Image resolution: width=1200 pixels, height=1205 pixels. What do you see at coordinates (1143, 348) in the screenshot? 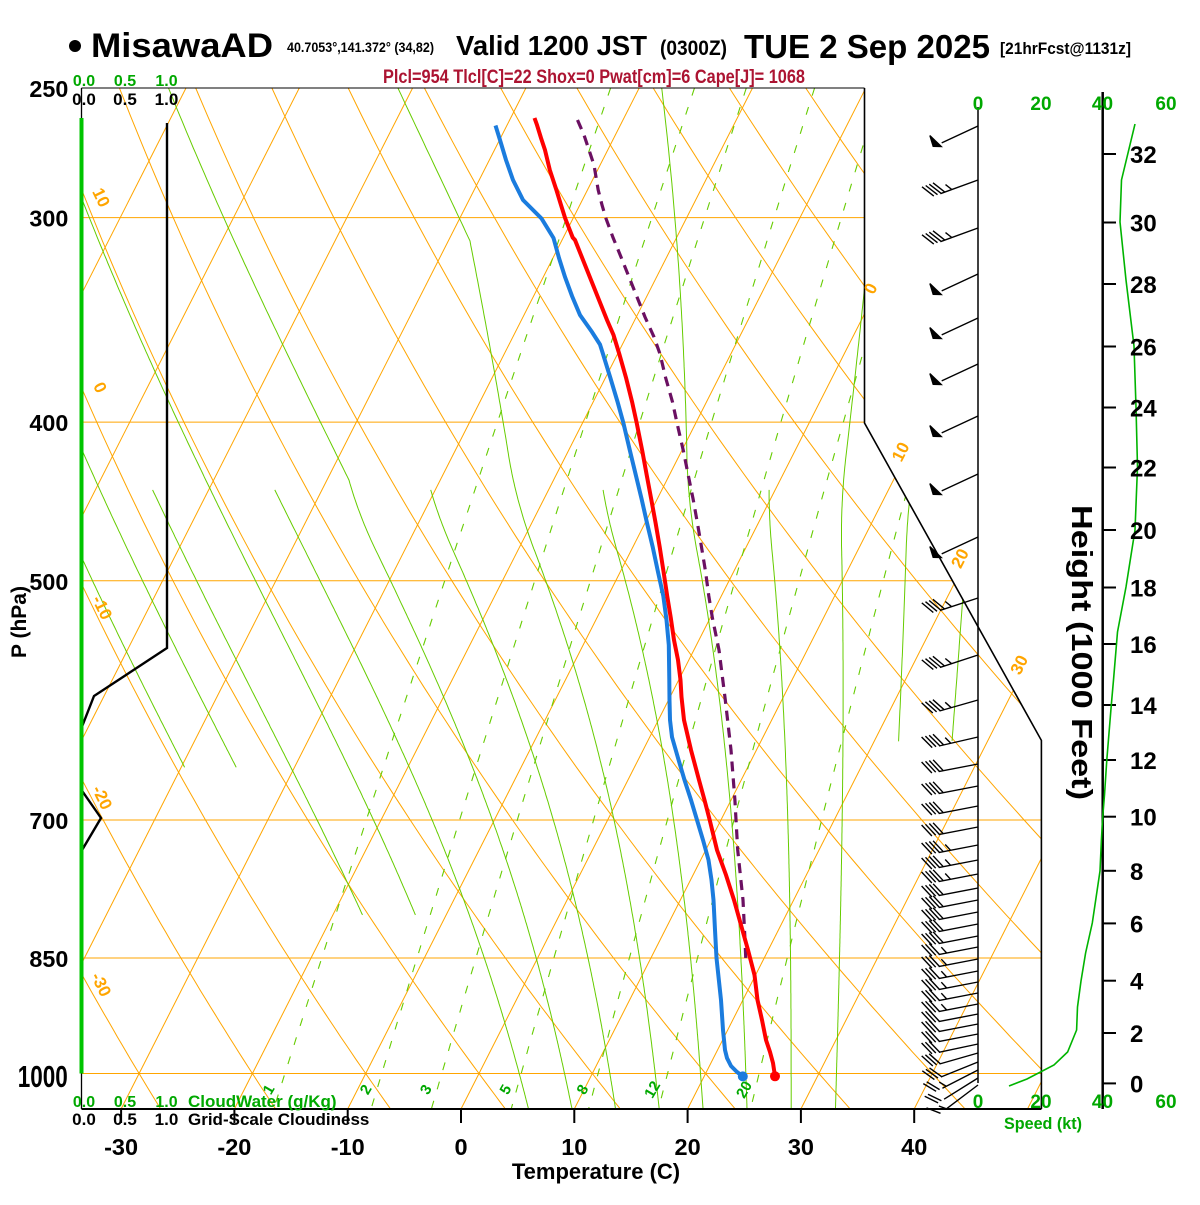
I see `svg-text: 26` at bounding box center [1143, 348].